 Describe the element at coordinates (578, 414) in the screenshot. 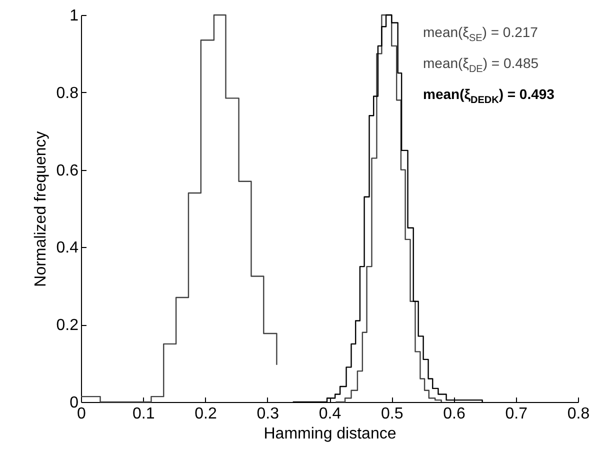

I see `x-tick-label: 0.8` at that location.